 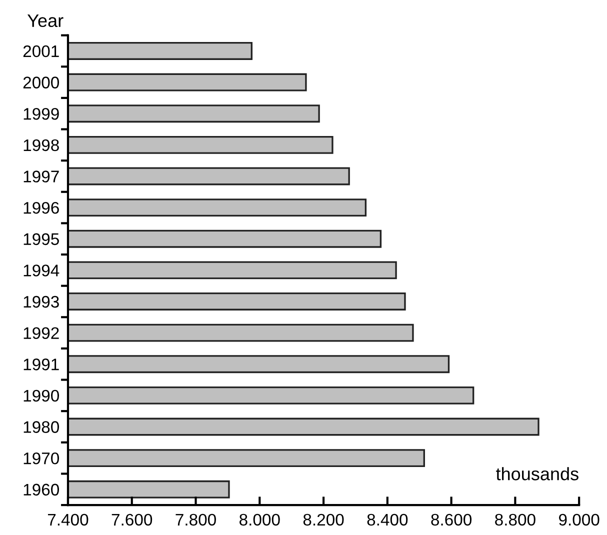 I want to click on x-tick-label: 7.800, so click(x=196, y=520).